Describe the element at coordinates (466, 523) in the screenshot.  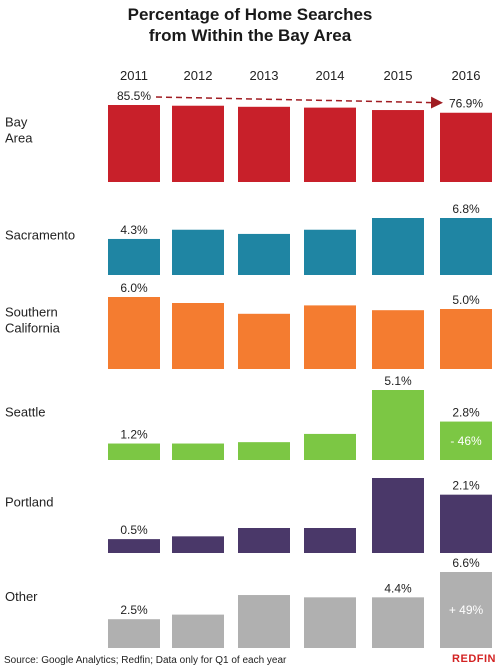
I see `bar-portland-2016` at that location.